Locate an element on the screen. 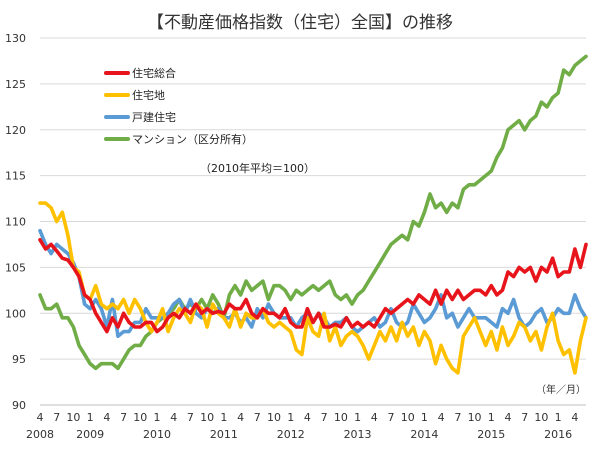 The width and height of the screenshot is (600, 450). year-label-2016: 2016 is located at coordinates (558, 434).